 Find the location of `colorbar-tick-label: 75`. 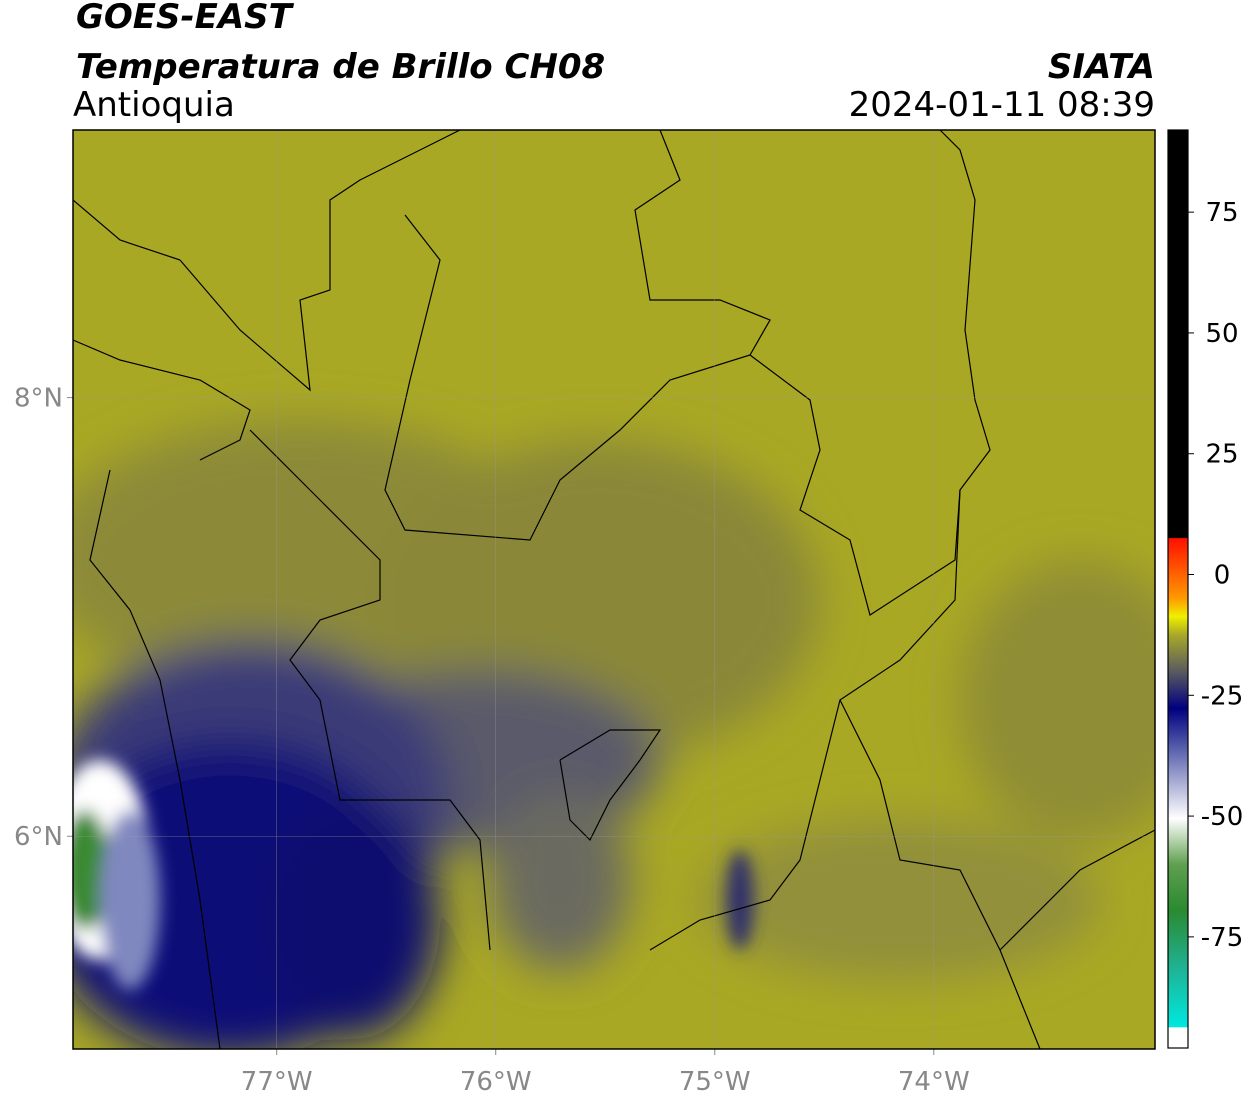

colorbar-tick-label: 75 is located at coordinates (1221, 213).